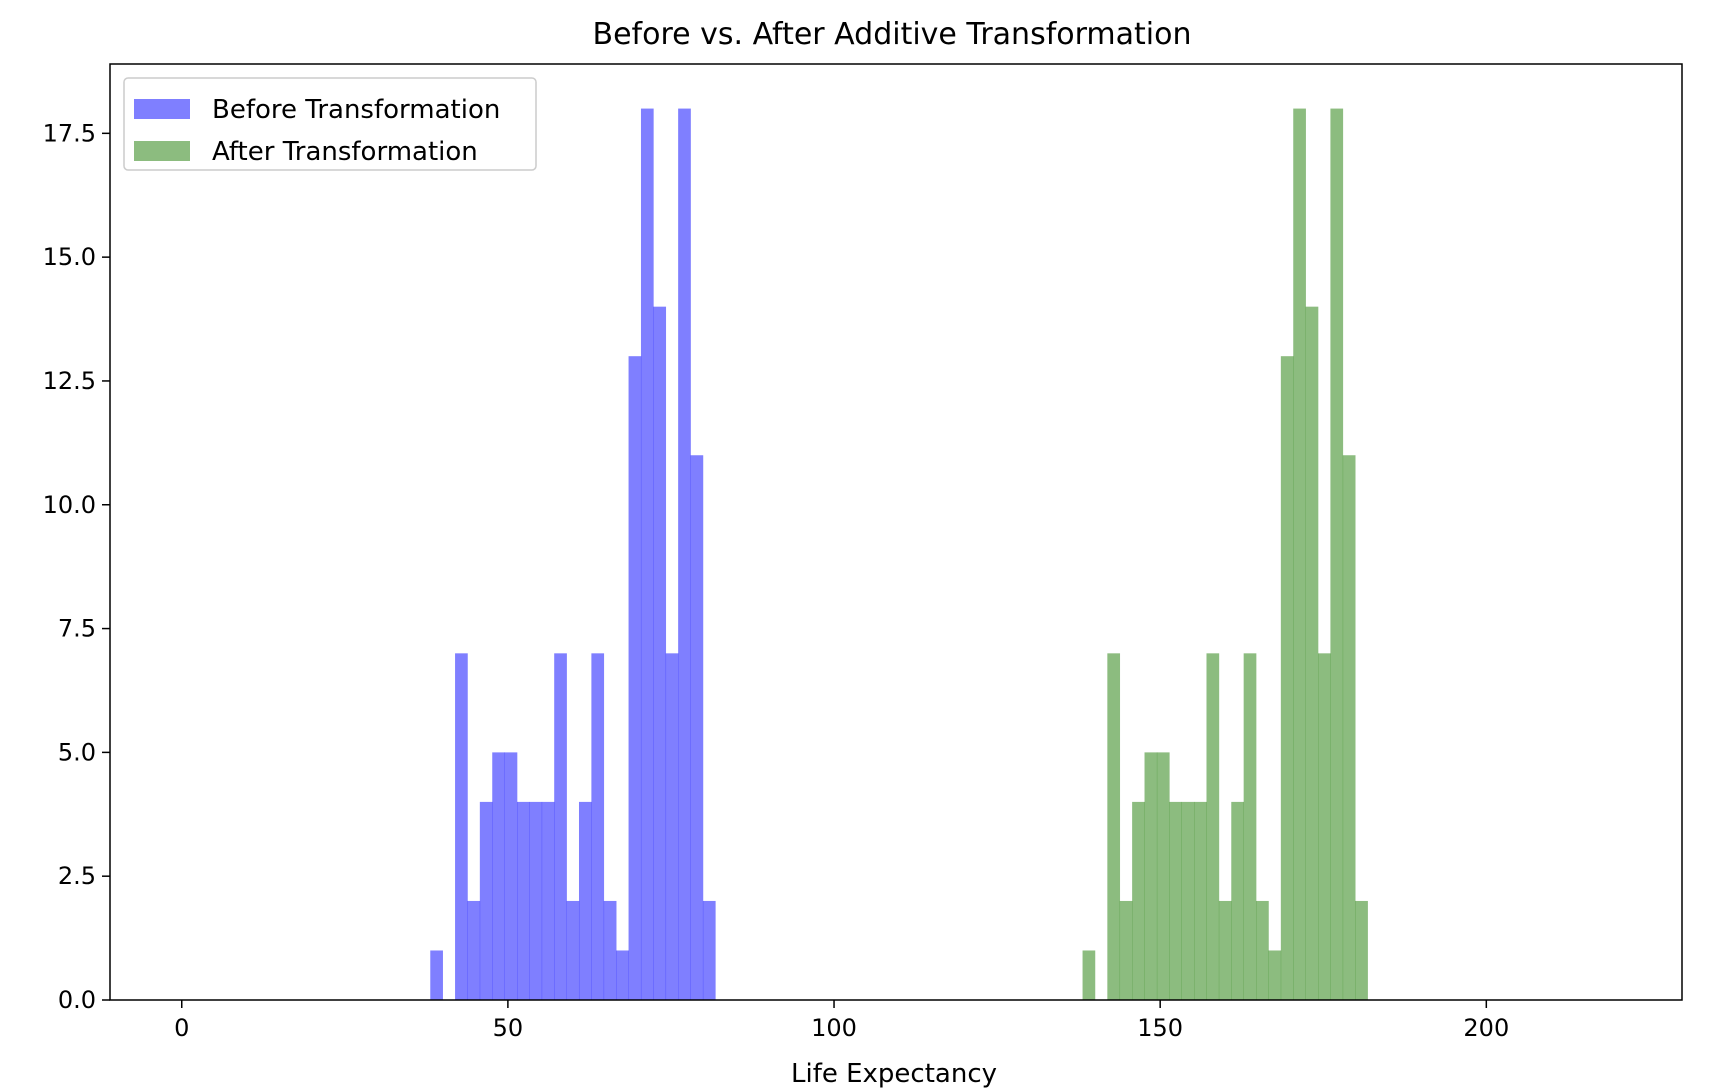 Image resolution: width=1712 pixels, height=1090 pixels. Describe the element at coordinates (1160, 1028) in the screenshot. I see `x-tick-label: 150` at that location.